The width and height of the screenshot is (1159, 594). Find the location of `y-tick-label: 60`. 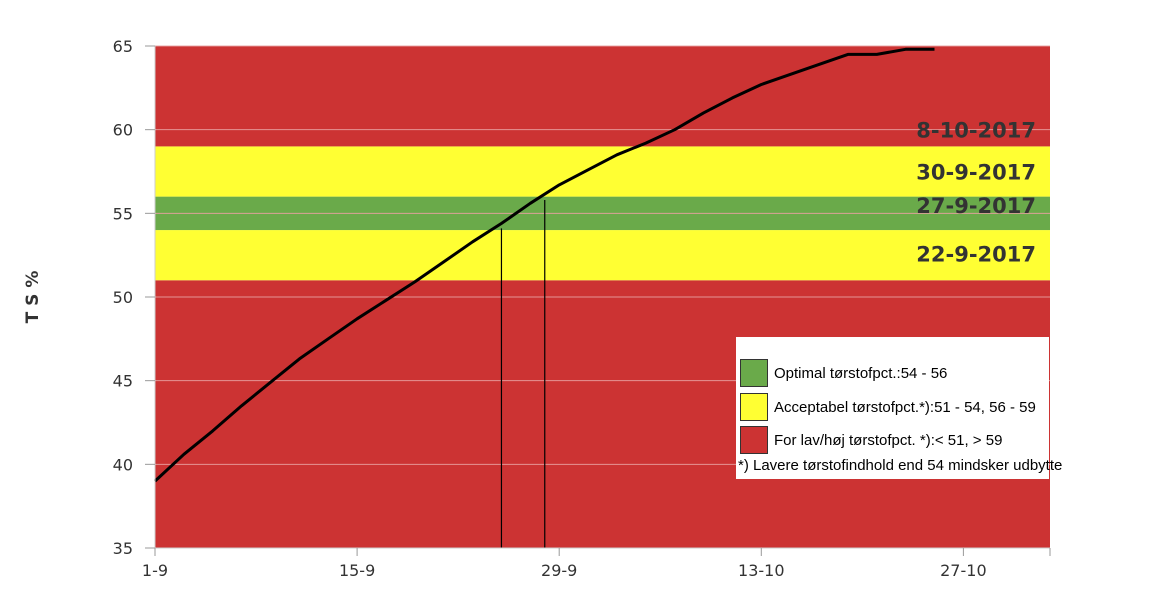

y-tick-label: 60 is located at coordinates (123, 130).